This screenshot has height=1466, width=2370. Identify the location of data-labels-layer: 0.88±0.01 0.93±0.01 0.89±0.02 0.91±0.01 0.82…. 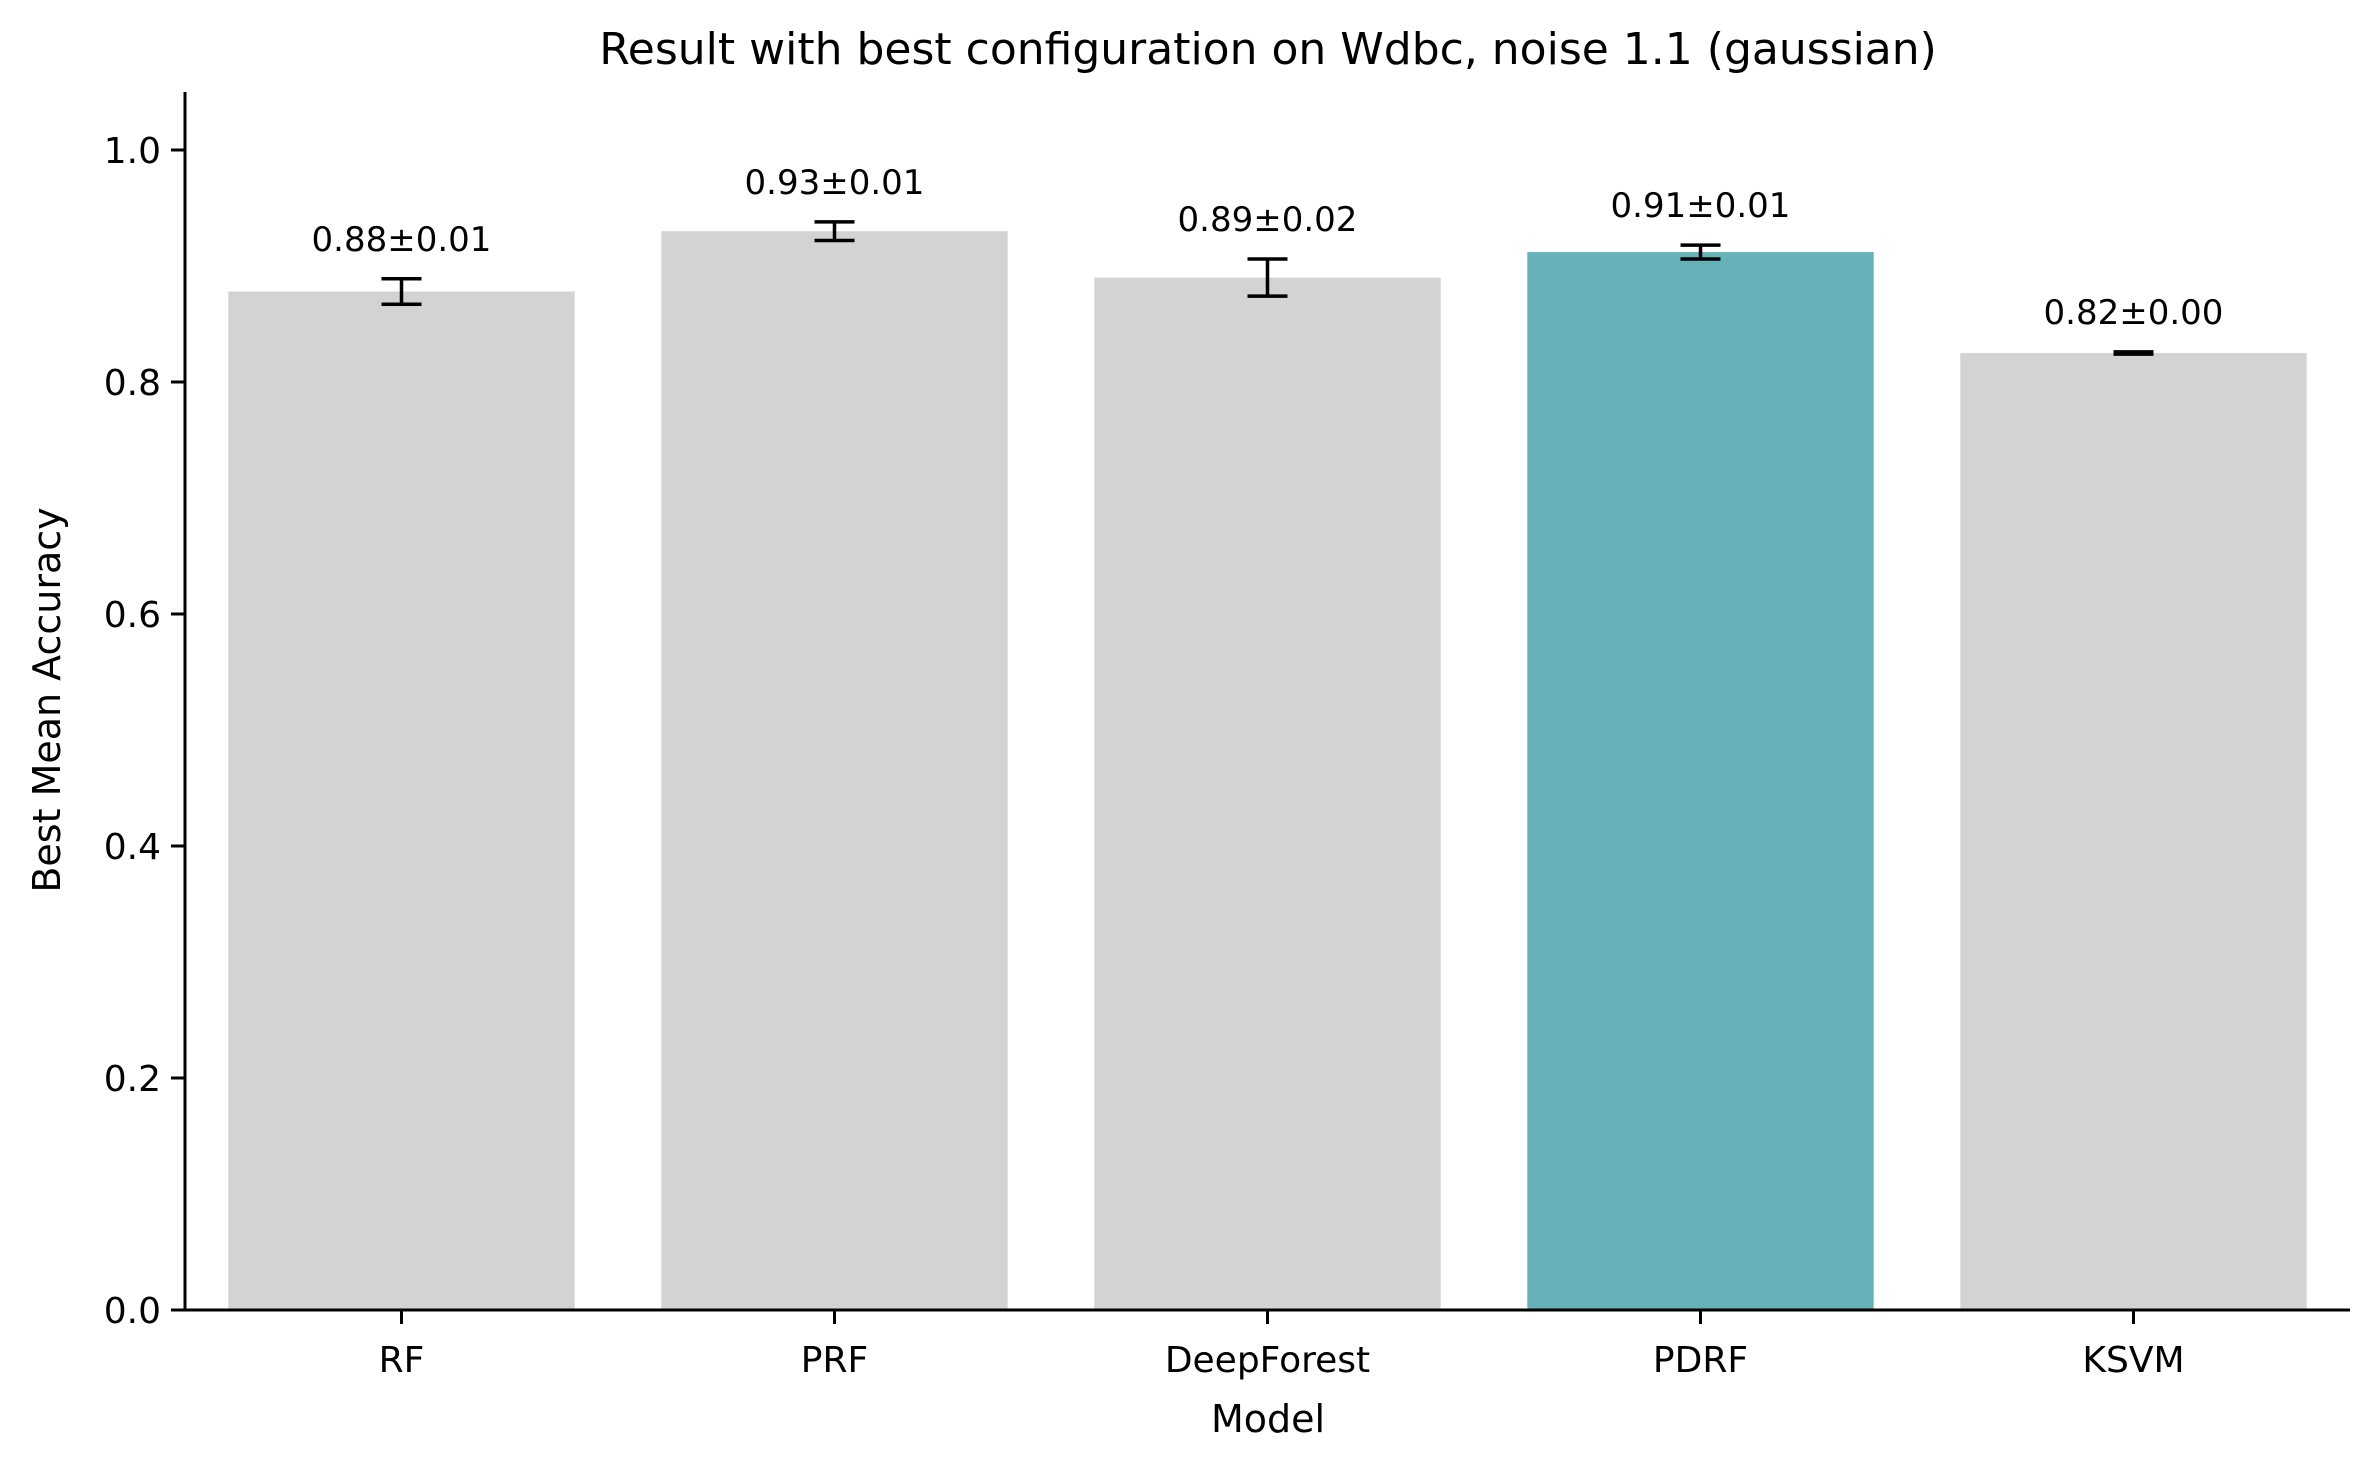
(1268, 248).